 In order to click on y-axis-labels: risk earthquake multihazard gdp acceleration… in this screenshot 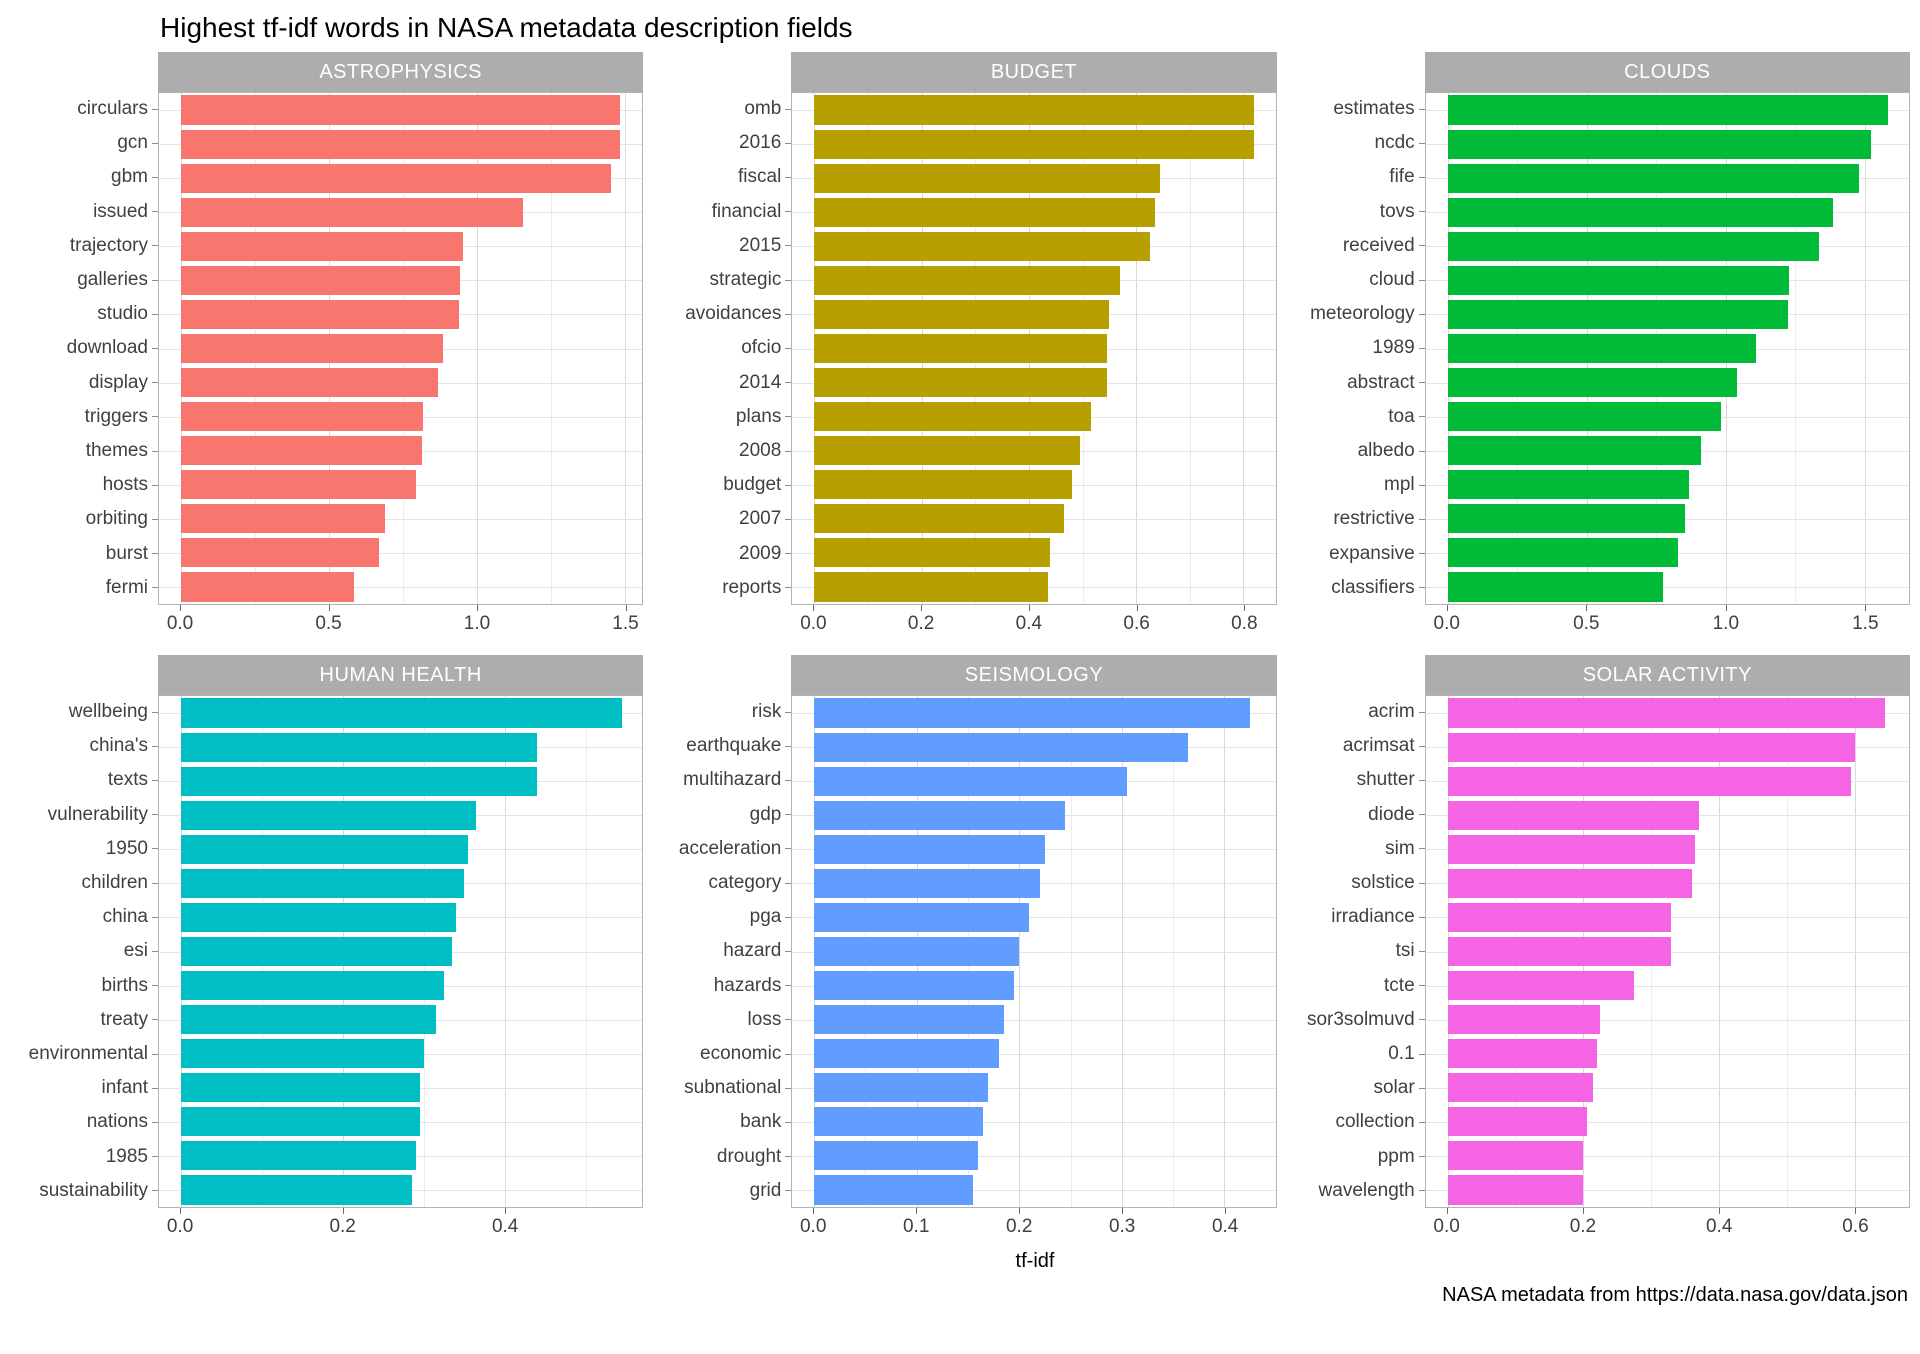, I will do `click(717, 951)`.